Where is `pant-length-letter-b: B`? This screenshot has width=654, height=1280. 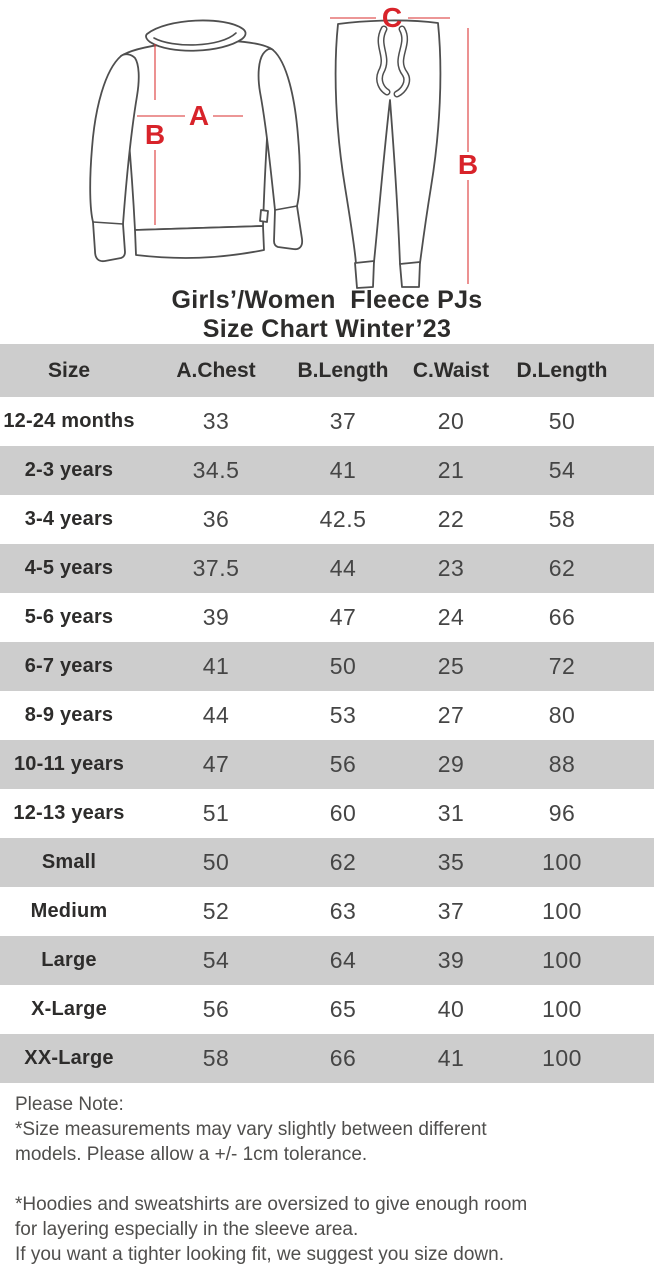 pant-length-letter-b: B is located at coordinates (468, 164).